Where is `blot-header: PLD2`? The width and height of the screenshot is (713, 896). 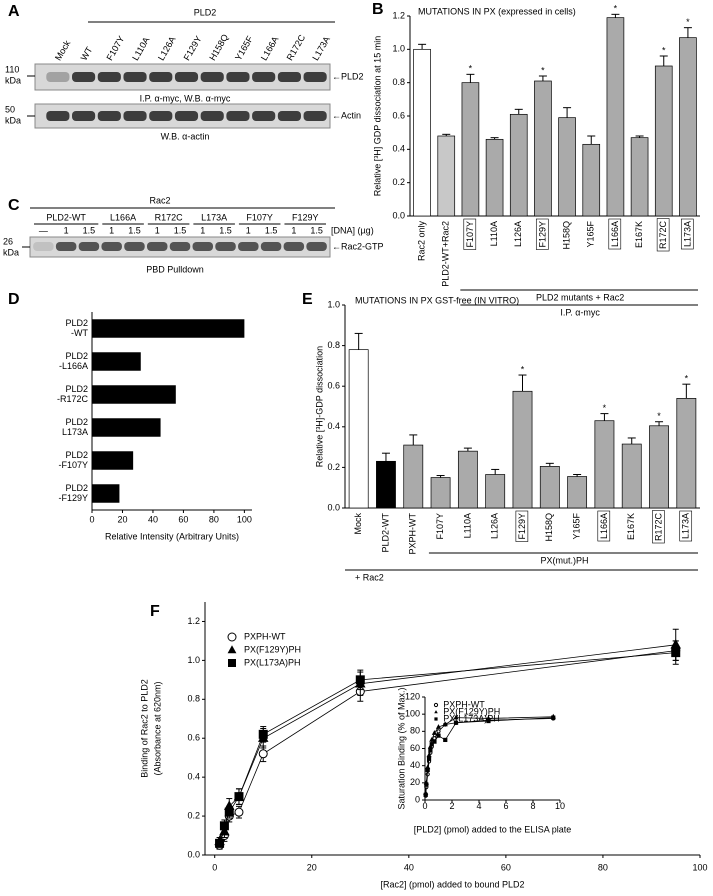
blot-header: PLD2 is located at coordinates (205, 12).